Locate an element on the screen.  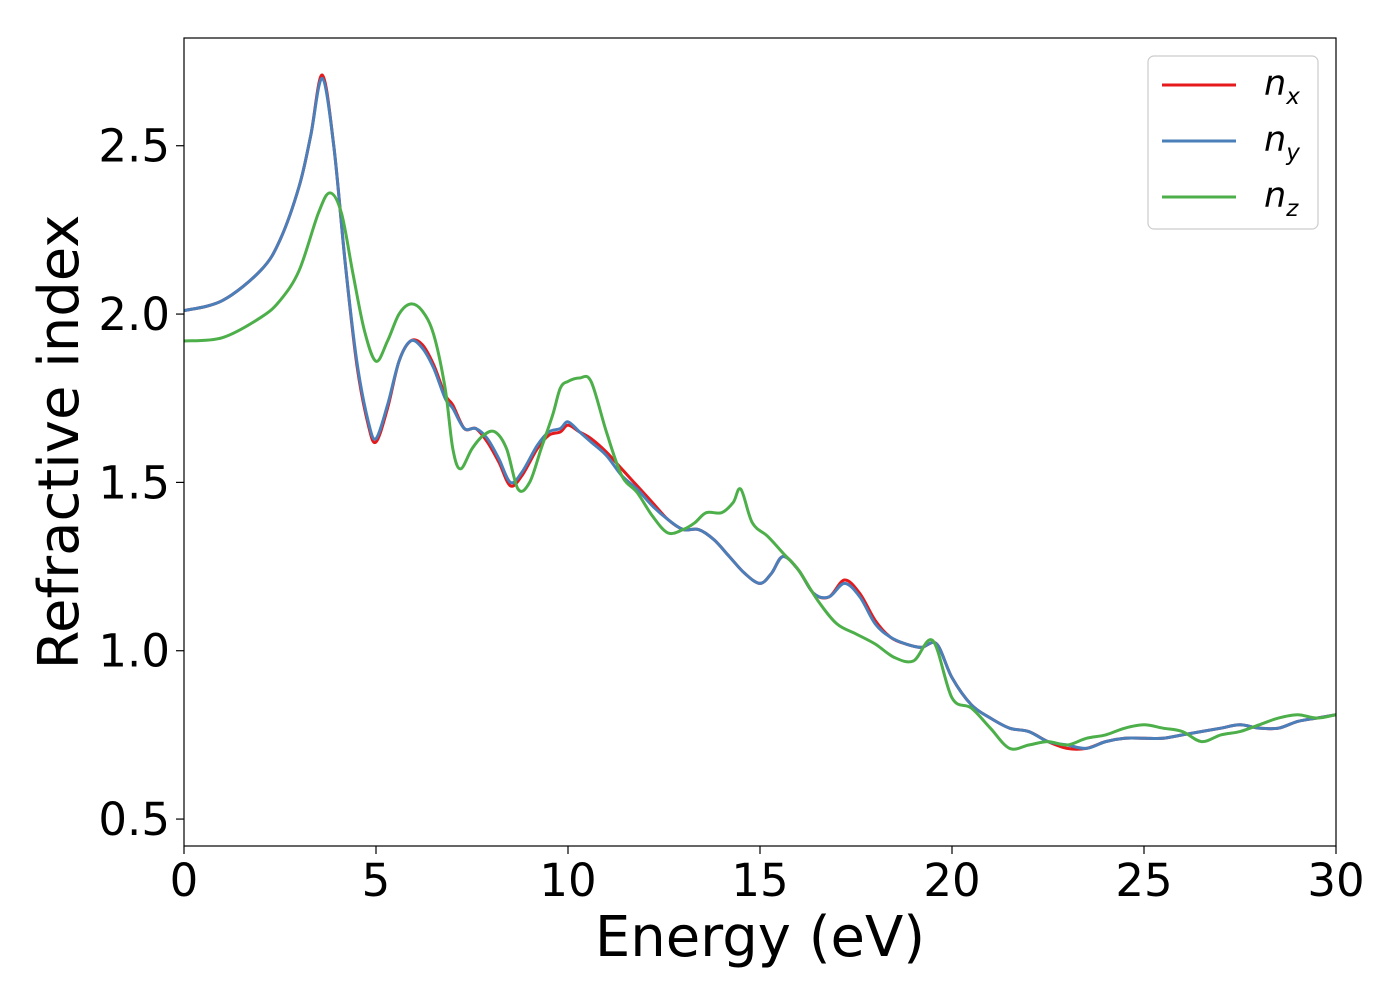
legend-items: nx ny nz is located at coordinates (1231, 143).